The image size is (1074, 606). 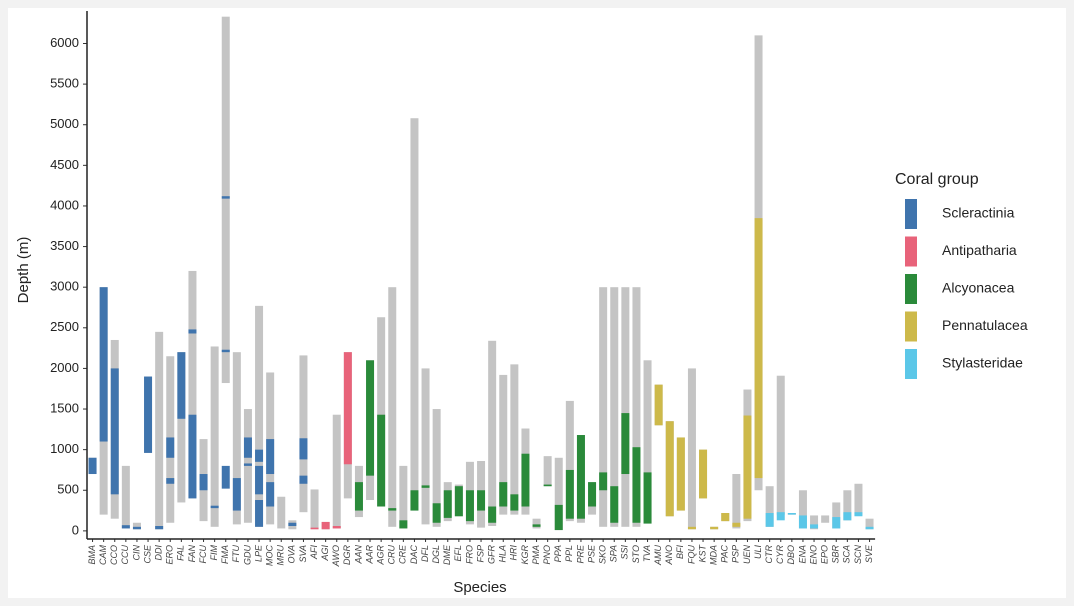 What do you see at coordinates (170, 555) in the screenshot?
I see `x-tick-label: ERO` at bounding box center [170, 555].